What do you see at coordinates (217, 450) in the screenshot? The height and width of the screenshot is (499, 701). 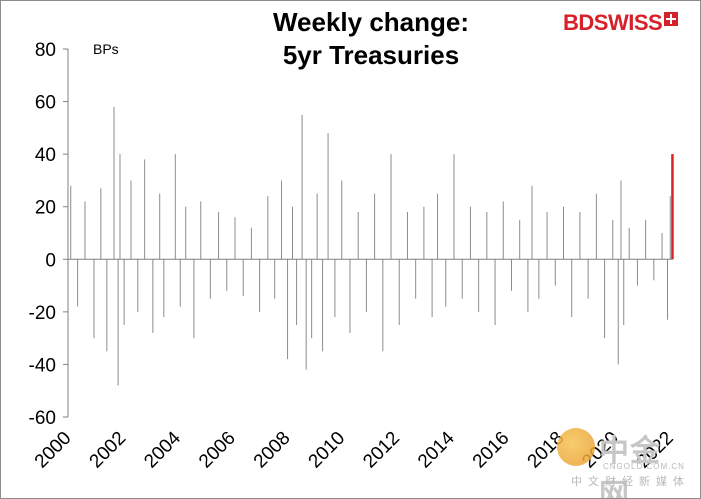 I see `x-tick-label: 2006` at bounding box center [217, 450].